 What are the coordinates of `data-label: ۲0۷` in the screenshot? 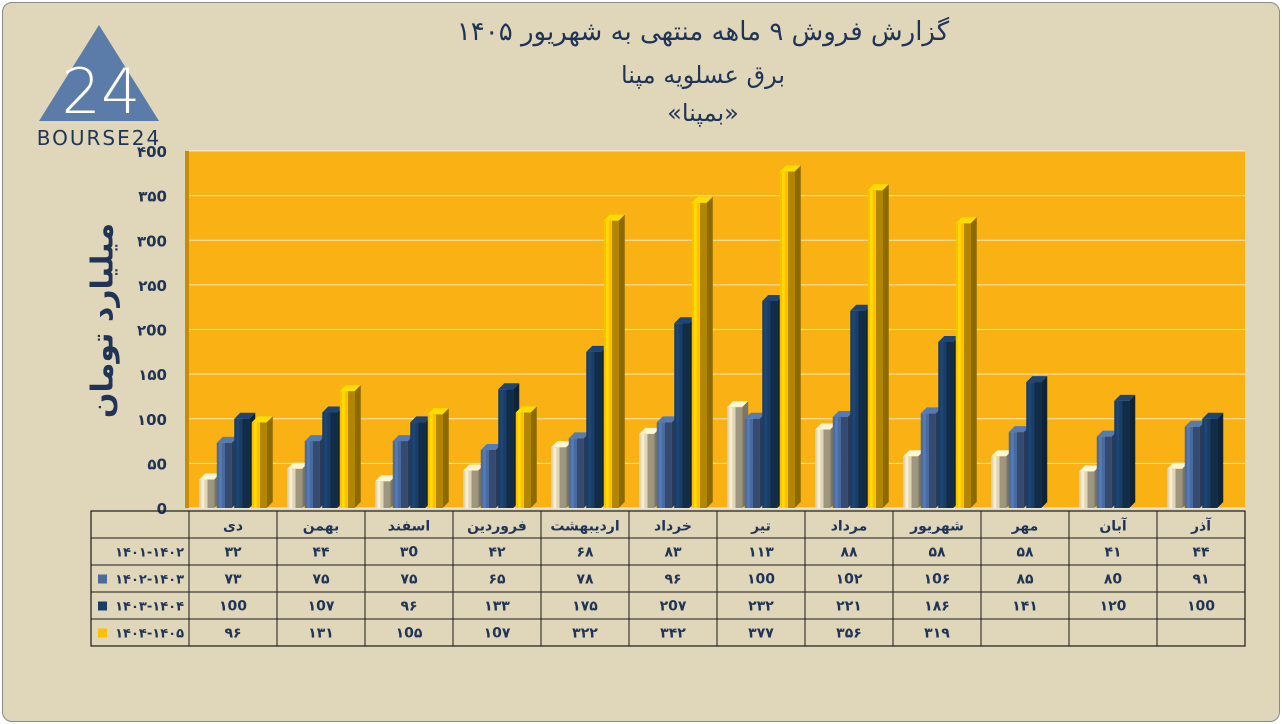 It's located at (673, 607).